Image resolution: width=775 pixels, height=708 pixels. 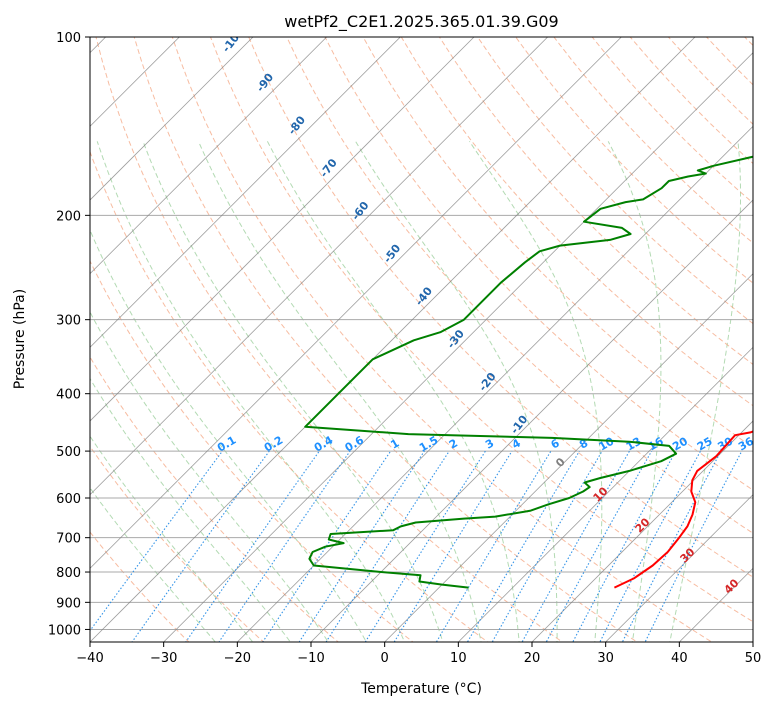 What do you see at coordinates (69, 334) in the screenshot?
I see `y-axis: 1000 900 800 700 600 500 400 300 200 100` at bounding box center [69, 334].